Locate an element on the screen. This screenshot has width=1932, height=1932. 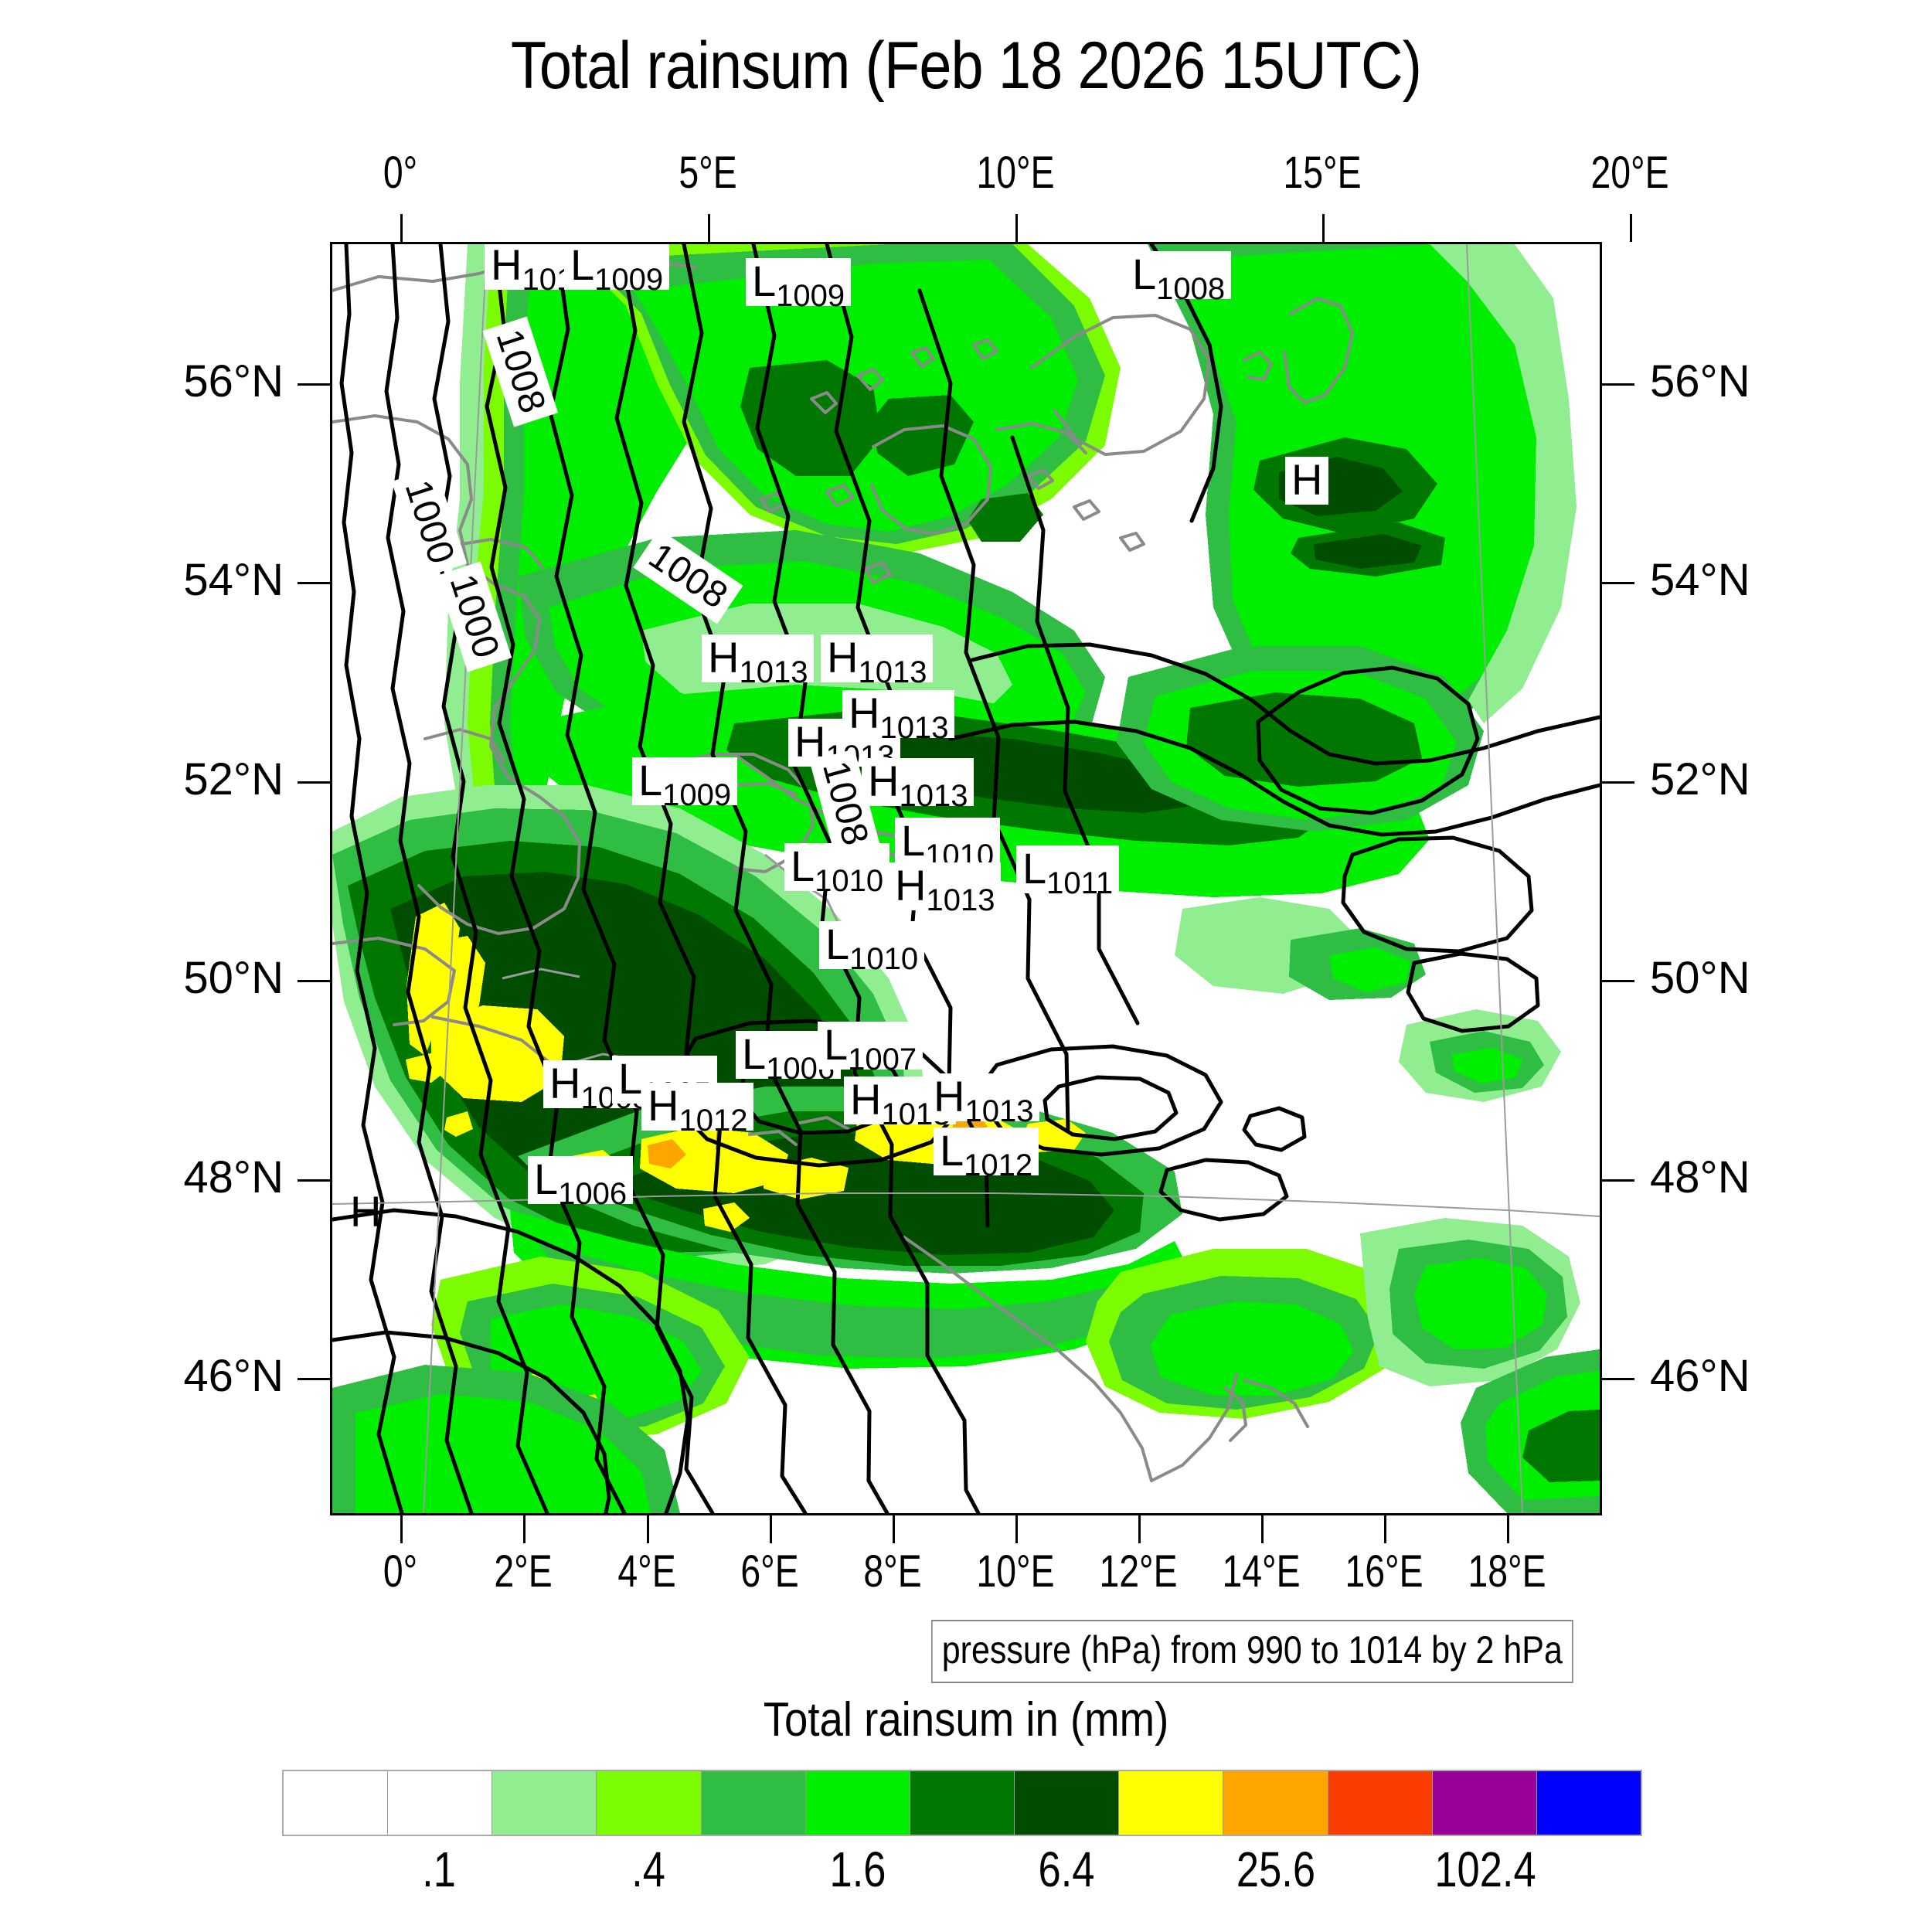
pressure-marker-l-3: L1008 is located at coordinates (1179, 277).